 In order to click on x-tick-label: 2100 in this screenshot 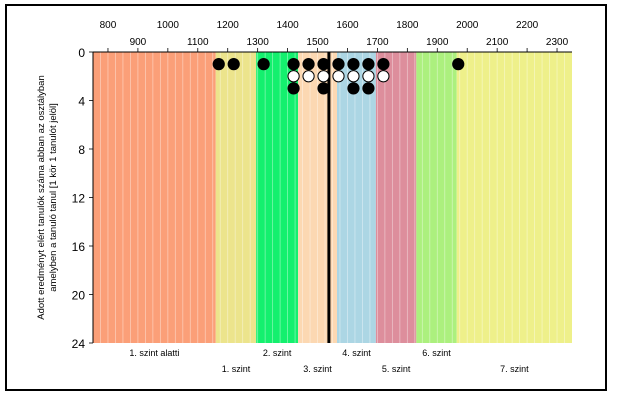, I will do `click(497, 42)`.